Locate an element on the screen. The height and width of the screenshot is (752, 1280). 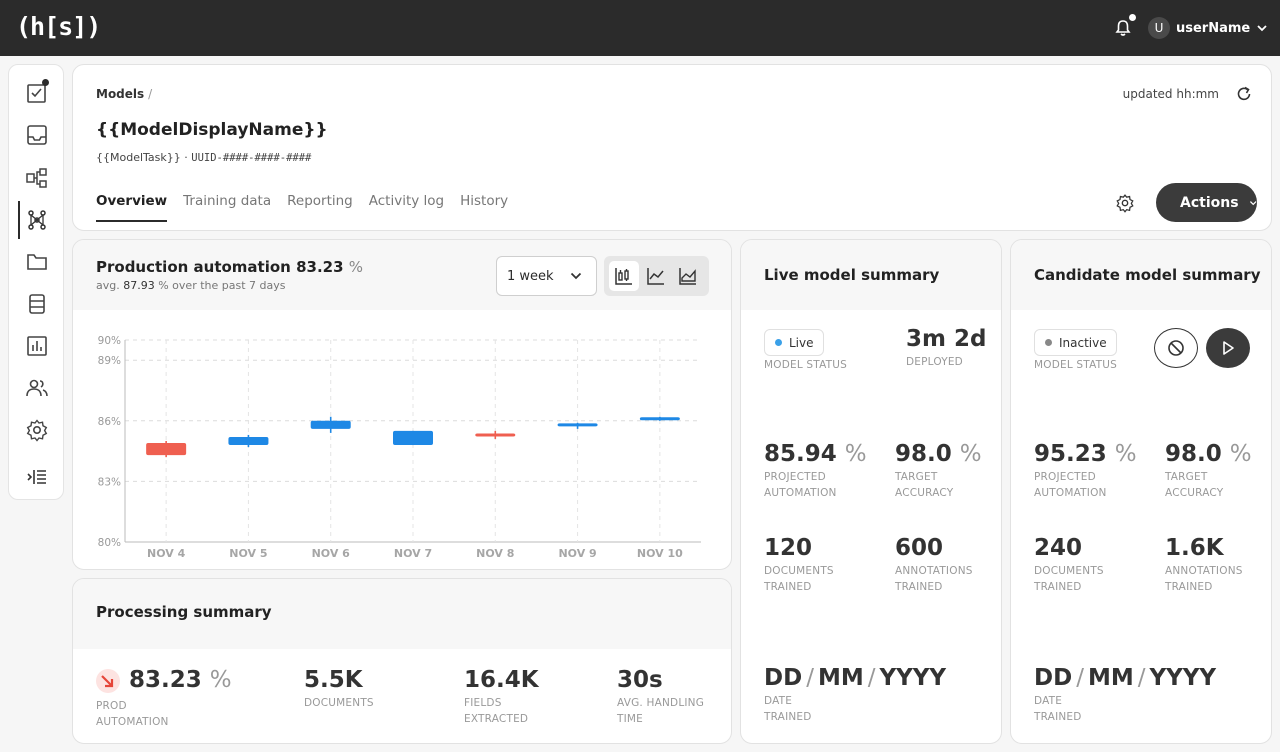
settings-icon is located at coordinates (37, 430).